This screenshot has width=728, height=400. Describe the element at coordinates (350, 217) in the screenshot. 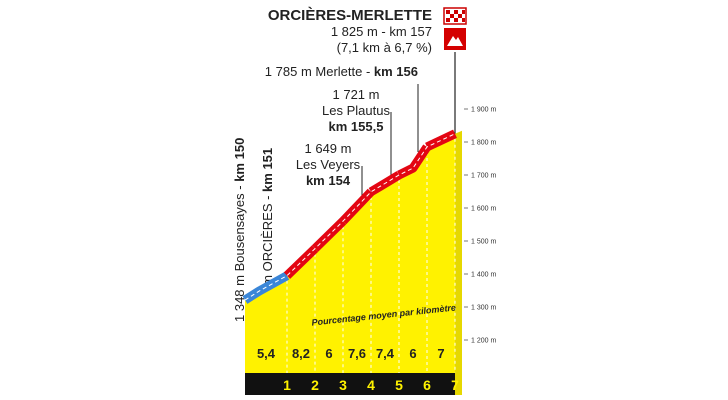

I see `profile-line` at that location.